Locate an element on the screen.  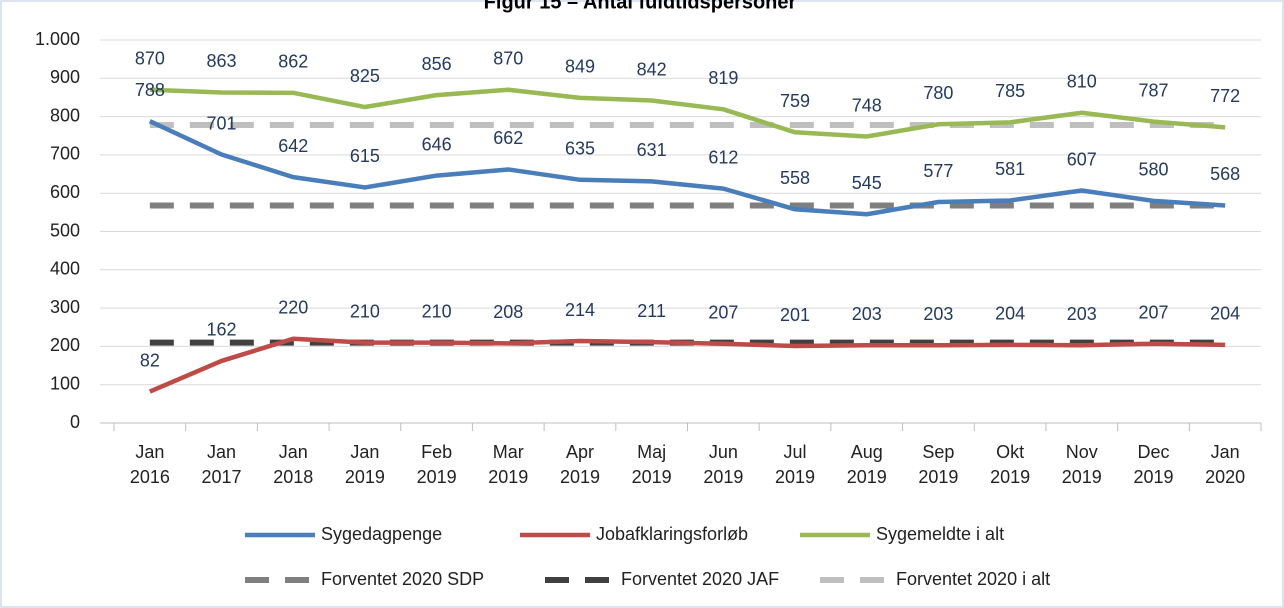
x-tick-label: Okt 2019 is located at coordinates (1010, 464).